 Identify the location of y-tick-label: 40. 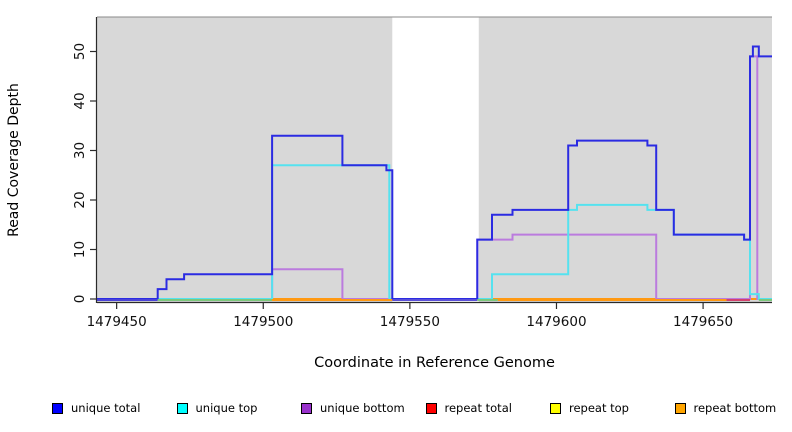
(80, 100).